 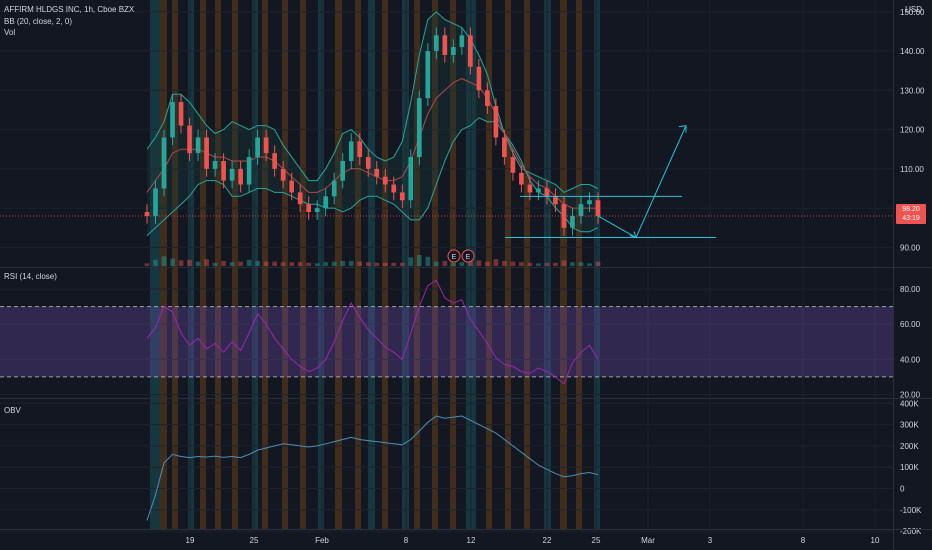 I want to click on earnings-marker, so click(x=454, y=256).